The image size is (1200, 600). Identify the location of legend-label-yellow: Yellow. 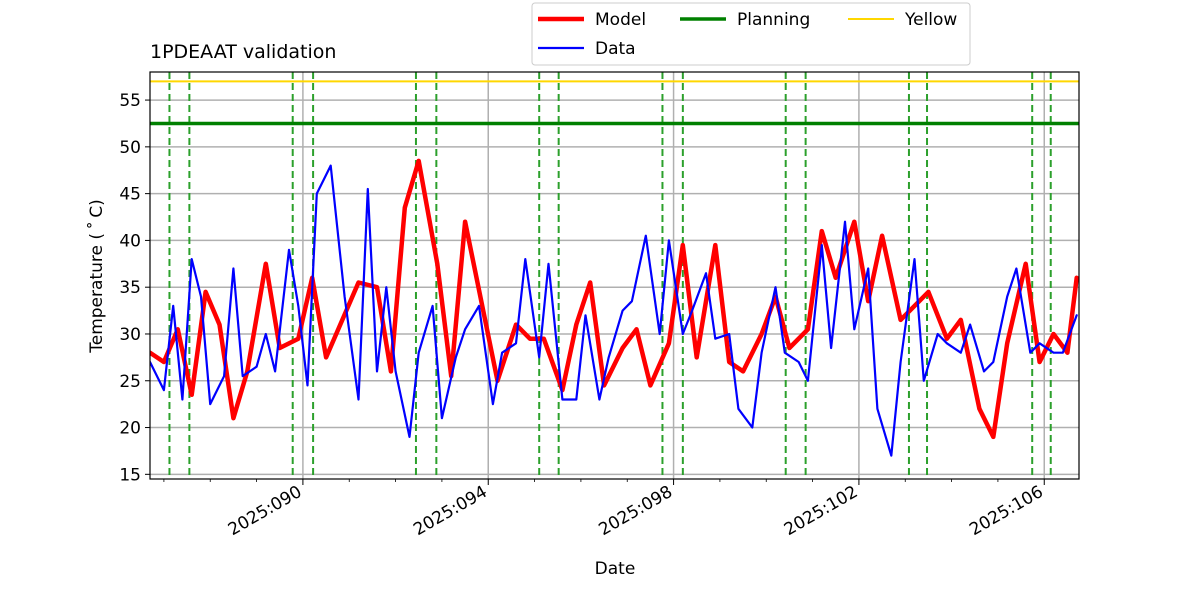
(930, 20).